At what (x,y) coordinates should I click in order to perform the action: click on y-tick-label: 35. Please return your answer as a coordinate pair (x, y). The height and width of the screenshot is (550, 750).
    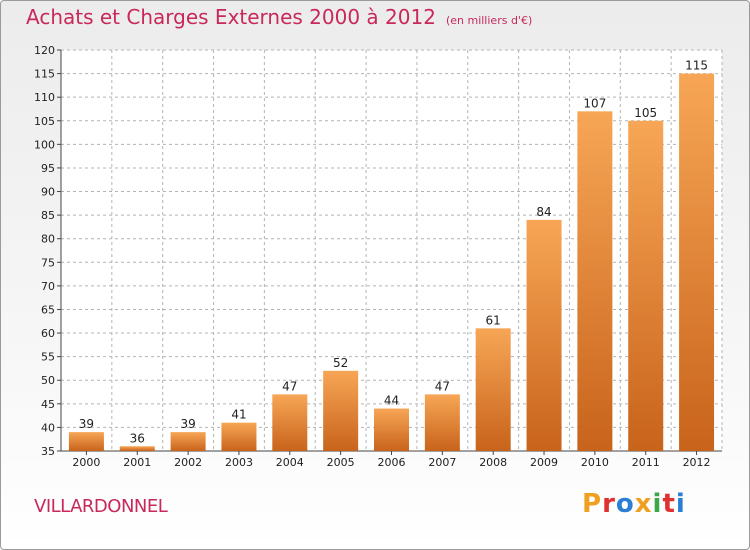
    Looking at the image, I should click on (48, 451).